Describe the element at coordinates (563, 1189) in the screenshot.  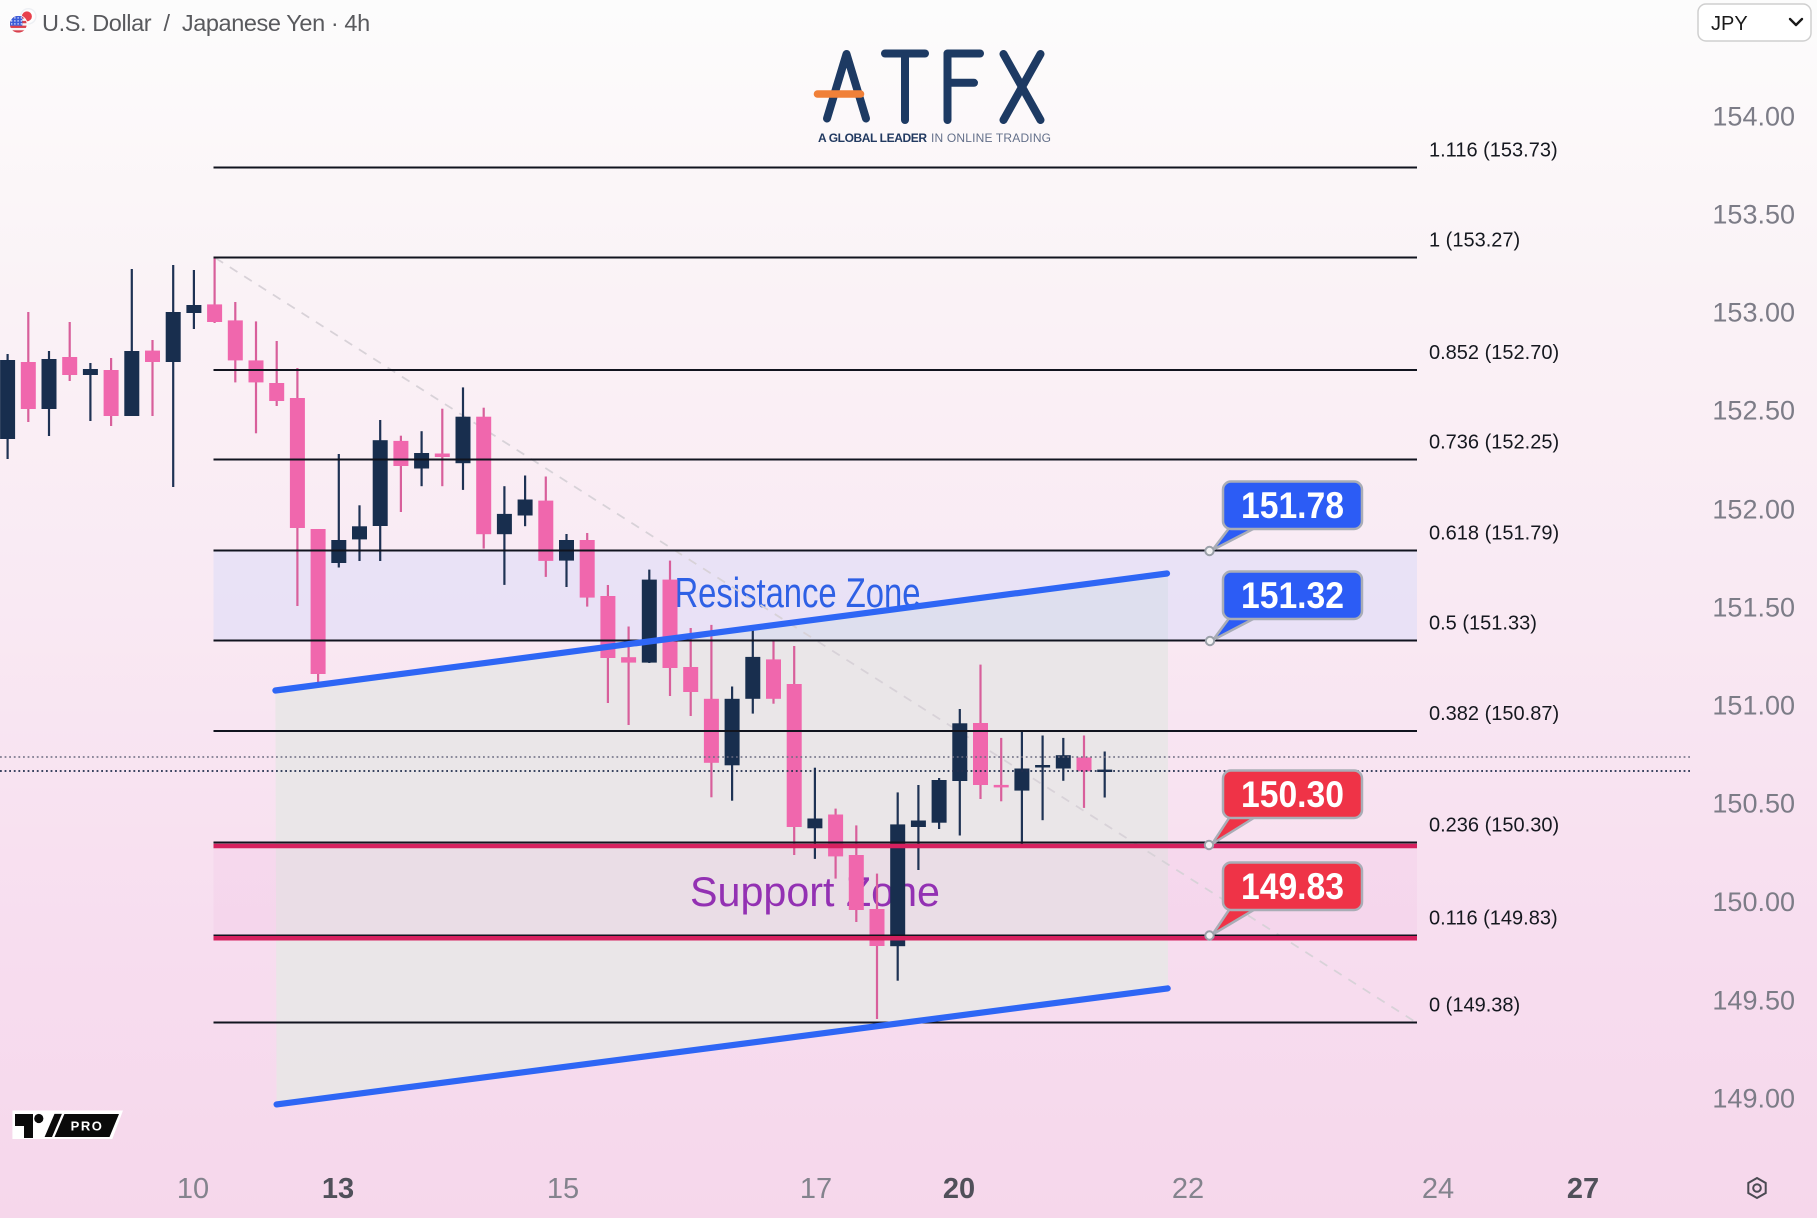
I see `svg-text: 15` at that location.